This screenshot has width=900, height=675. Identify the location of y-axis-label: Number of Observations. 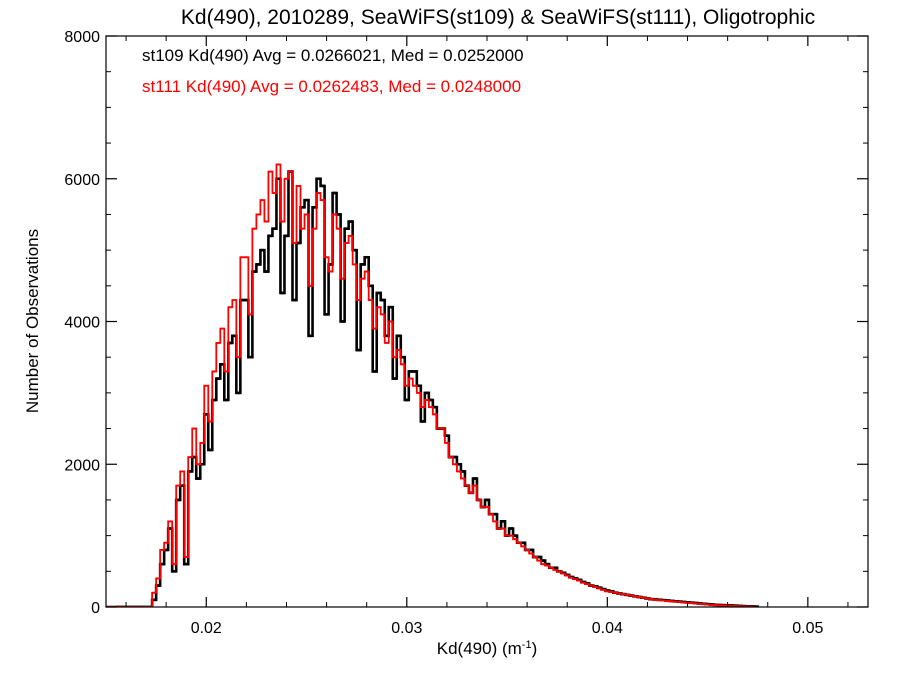
(32, 321).